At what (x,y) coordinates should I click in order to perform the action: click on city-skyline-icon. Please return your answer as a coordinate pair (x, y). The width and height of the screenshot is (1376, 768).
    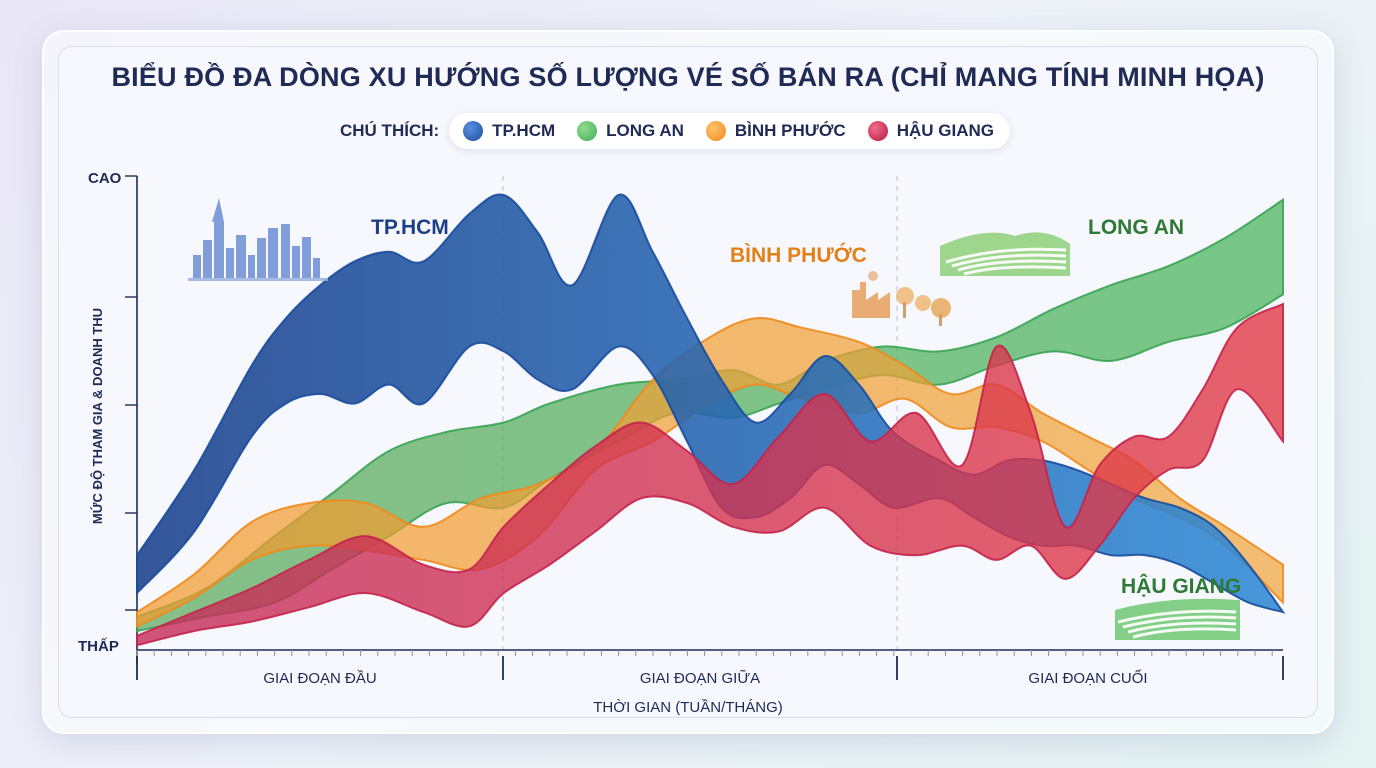
    Looking at the image, I should click on (258, 239).